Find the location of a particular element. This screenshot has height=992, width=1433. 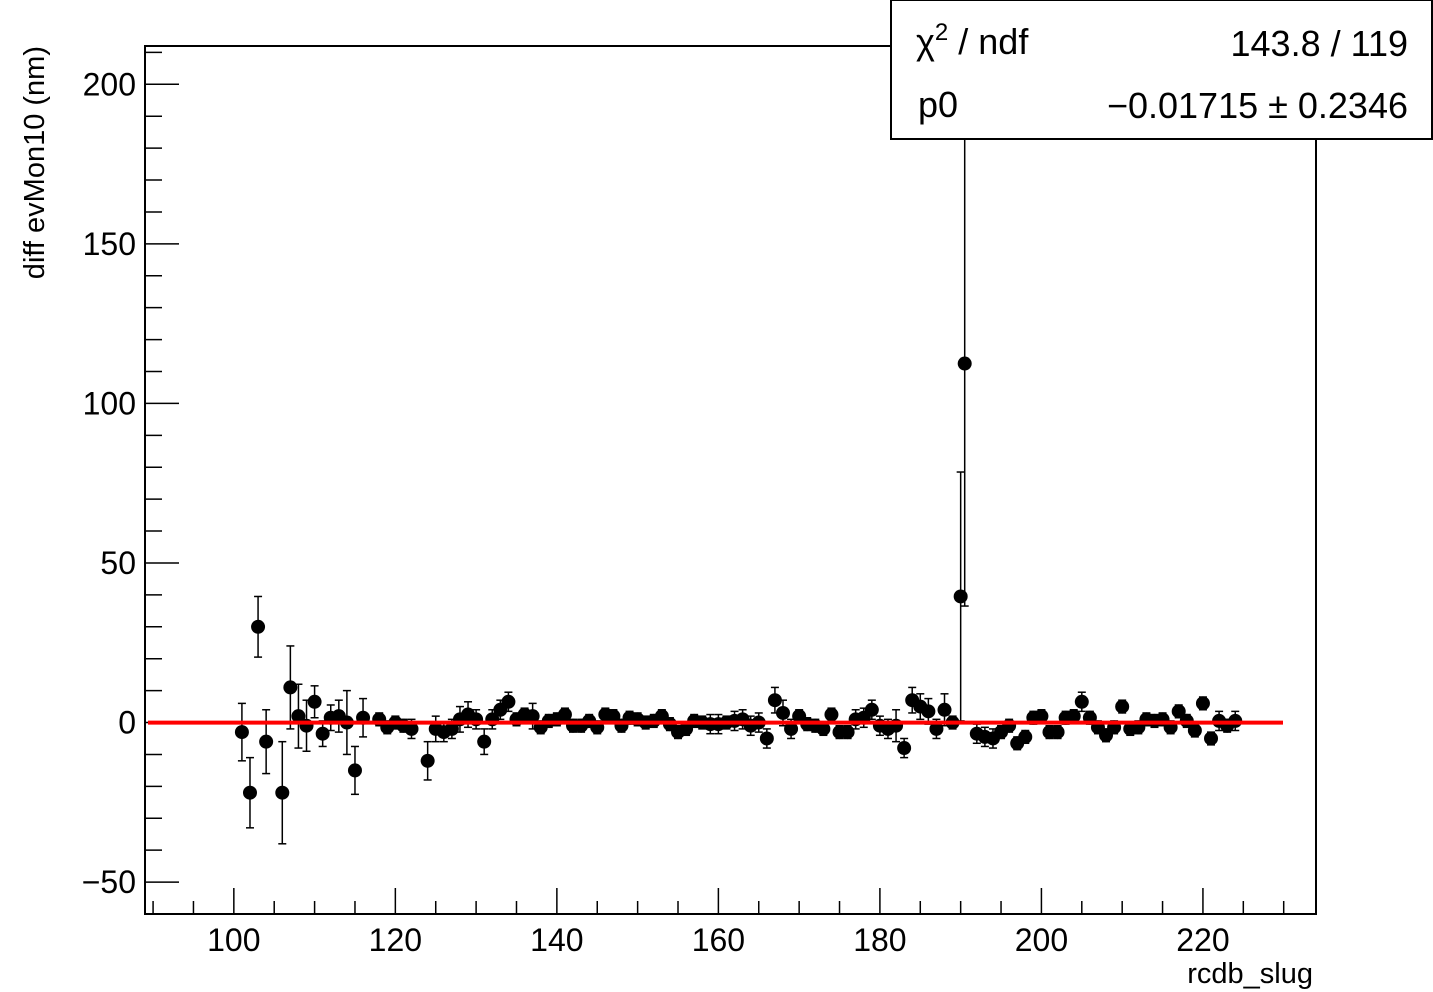

stats-p0-value: −0.01715 ± 0.2346 is located at coordinates (1257, 105).